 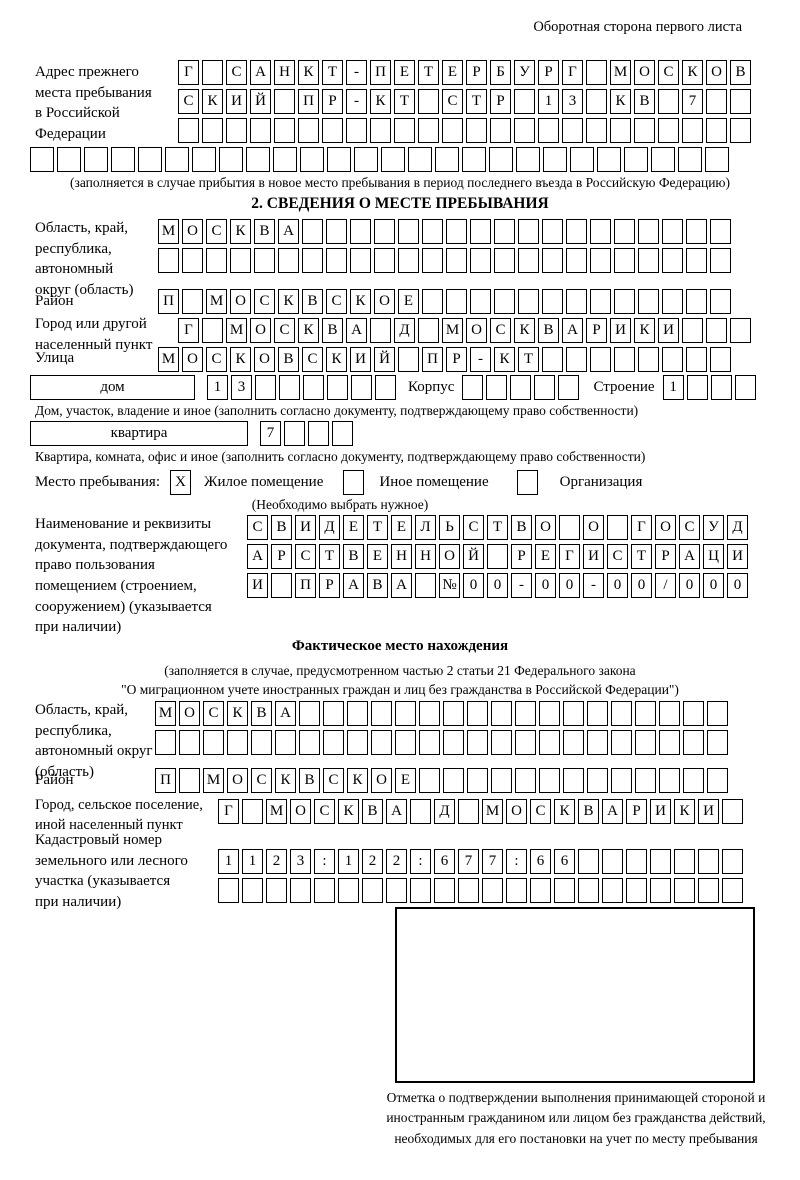 What do you see at coordinates (236, 101) in the screenshot?
I see `char-cell: И` at bounding box center [236, 101].